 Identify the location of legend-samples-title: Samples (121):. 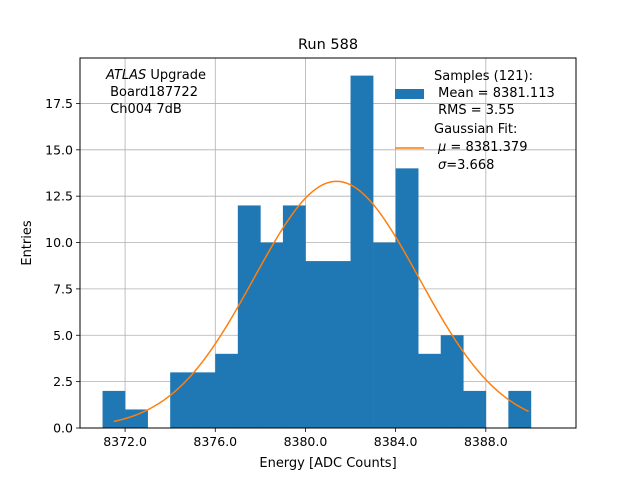
(483, 76).